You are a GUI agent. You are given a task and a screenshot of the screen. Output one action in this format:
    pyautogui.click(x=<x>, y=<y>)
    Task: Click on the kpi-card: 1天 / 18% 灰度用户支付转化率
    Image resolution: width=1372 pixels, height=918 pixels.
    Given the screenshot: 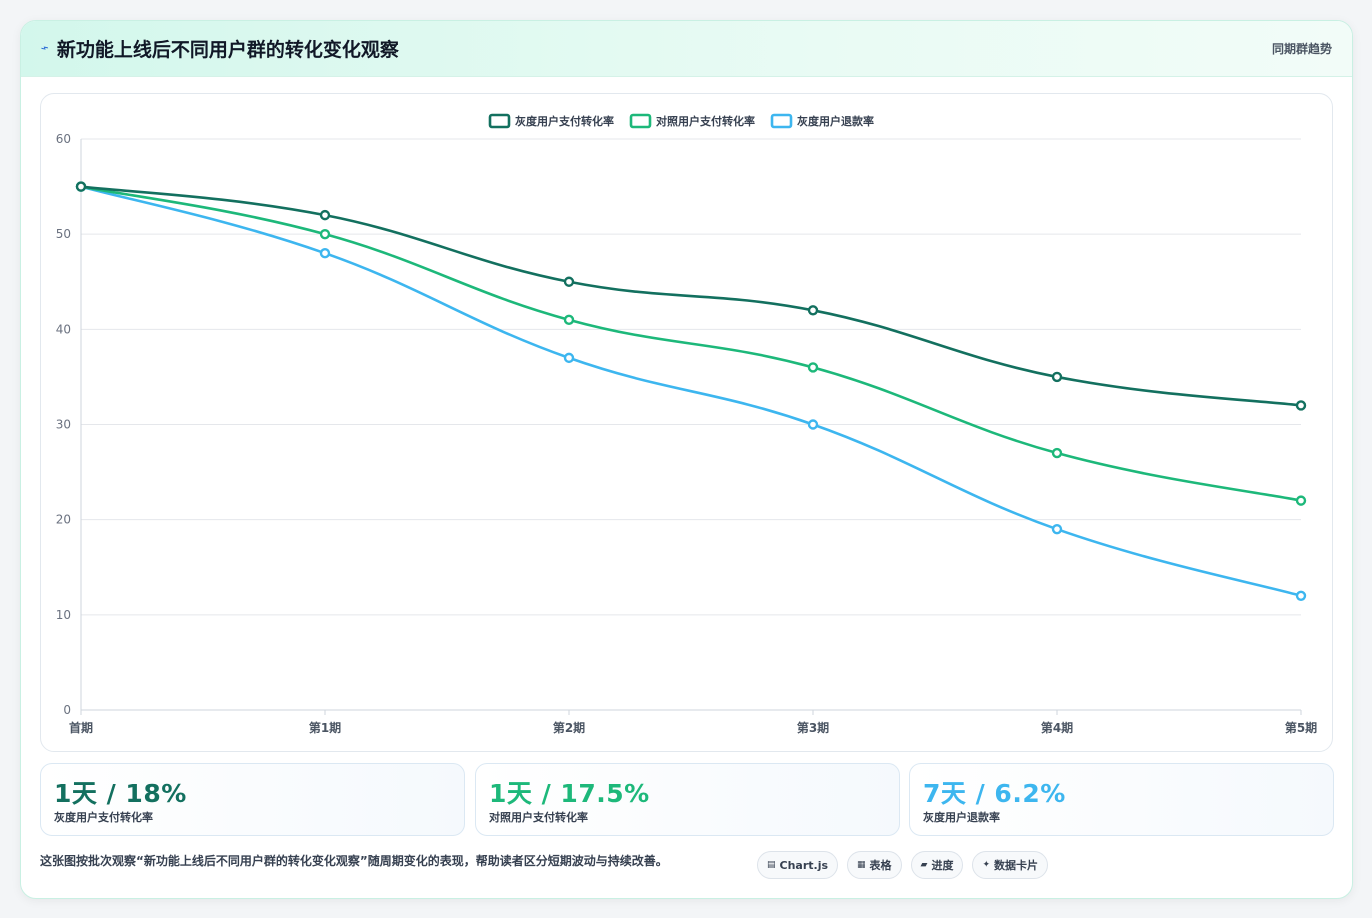 What is the action you would take?
    pyautogui.click(x=252, y=799)
    